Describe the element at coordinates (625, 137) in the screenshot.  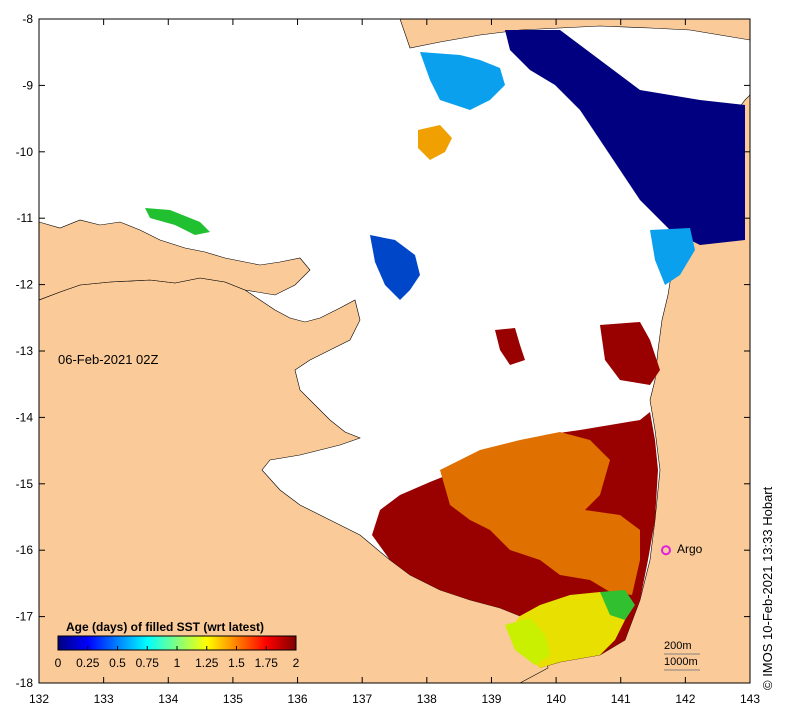
I see `sst-patch-navy` at that location.